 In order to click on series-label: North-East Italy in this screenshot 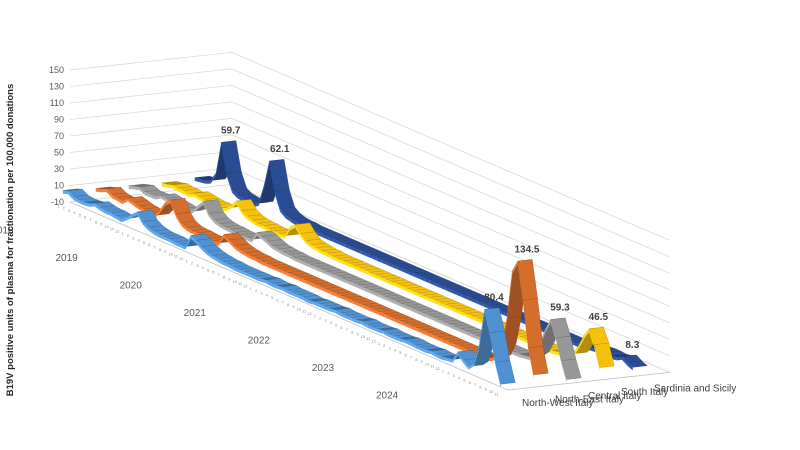, I will do `click(589, 399)`.